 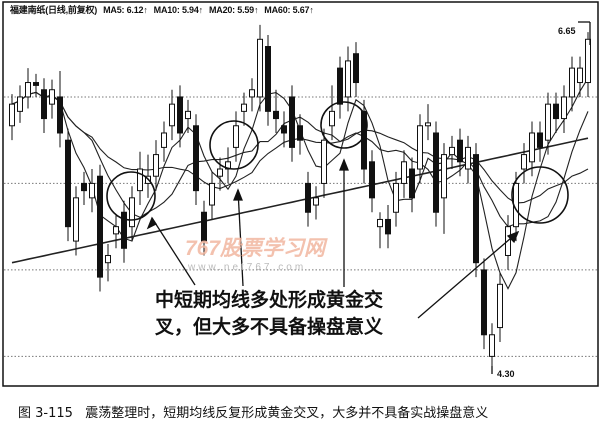 What do you see at coordinates (289, 10) in the screenshot?
I see `ma60-value: MA60: 5.67↑` at bounding box center [289, 10].